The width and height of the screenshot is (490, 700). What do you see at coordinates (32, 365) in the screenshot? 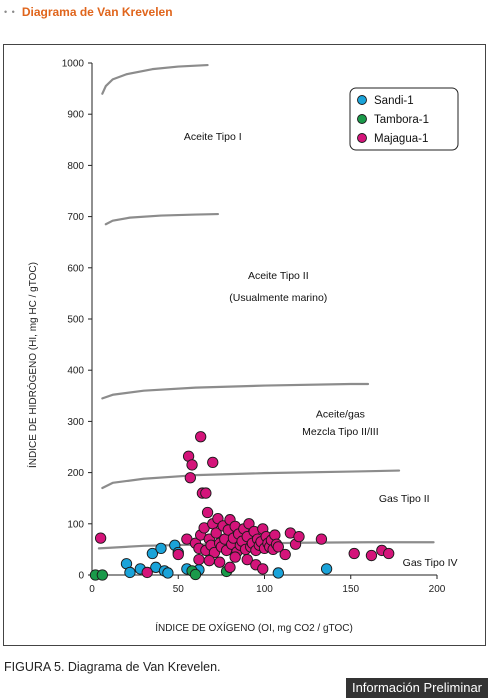
I see `y-axis-label: ÍNDICE DE HIDRÓGENO (HI, mg HC / gTOC)` at bounding box center [32, 365].